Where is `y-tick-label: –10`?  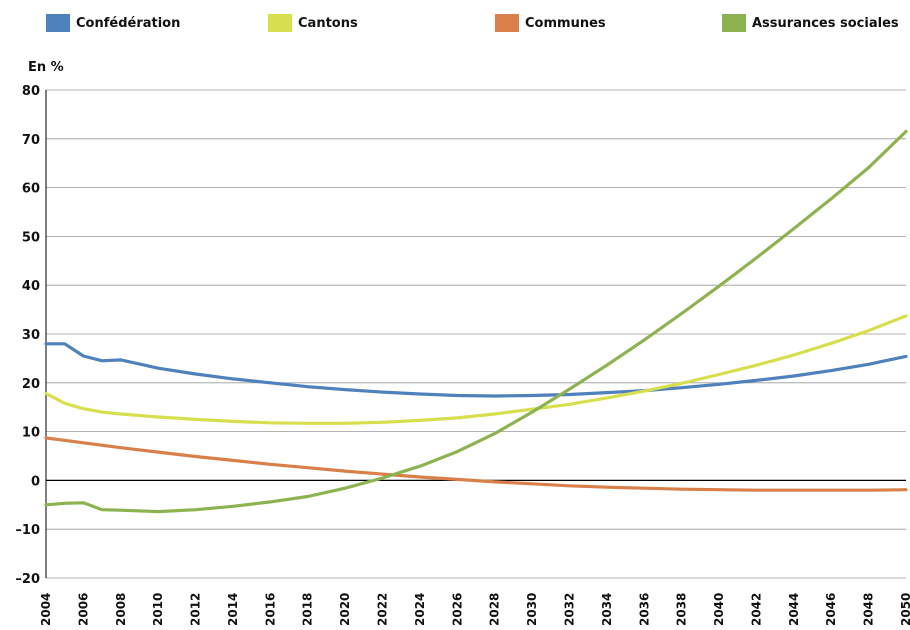
y-tick-label: –10 is located at coordinates (27, 530).